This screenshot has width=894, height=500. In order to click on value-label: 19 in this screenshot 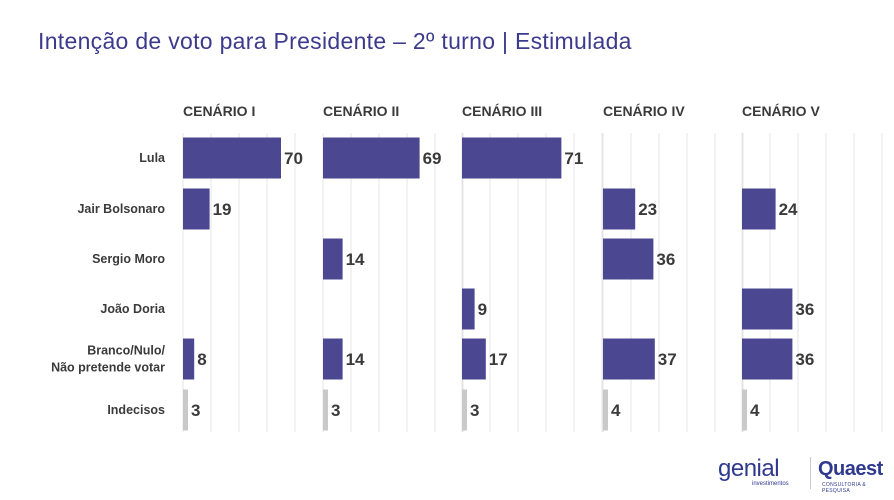, I will do `click(222, 209)`.